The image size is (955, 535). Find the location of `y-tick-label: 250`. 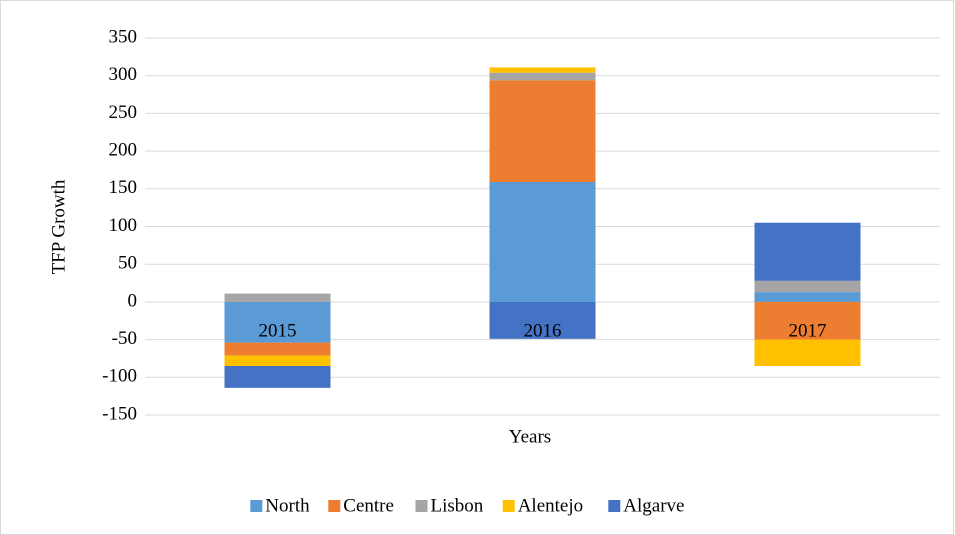

y-tick-label: 250 is located at coordinates (123, 112).